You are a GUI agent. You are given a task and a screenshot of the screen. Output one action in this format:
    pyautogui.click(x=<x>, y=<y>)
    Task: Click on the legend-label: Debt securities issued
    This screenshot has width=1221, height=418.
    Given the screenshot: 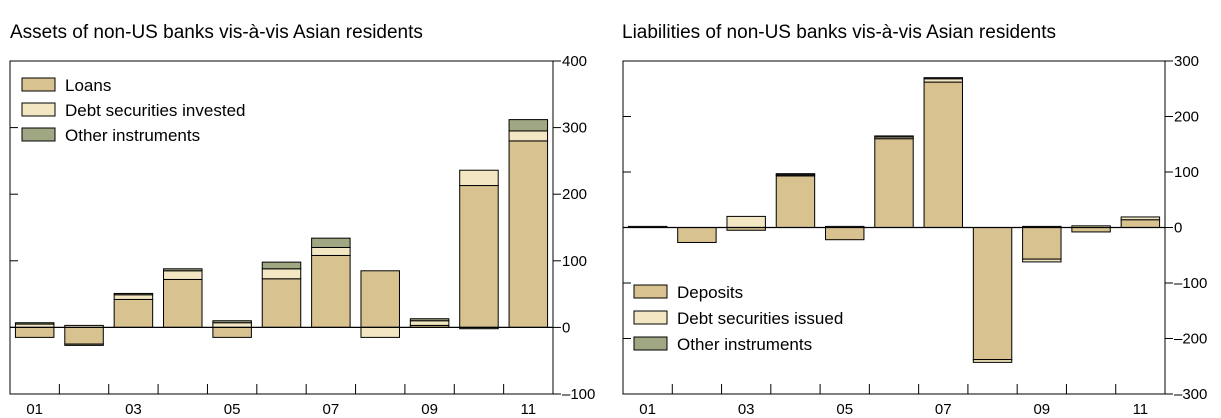 What is the action you would take?
    pyautogui.click(x=760, y=318)
    